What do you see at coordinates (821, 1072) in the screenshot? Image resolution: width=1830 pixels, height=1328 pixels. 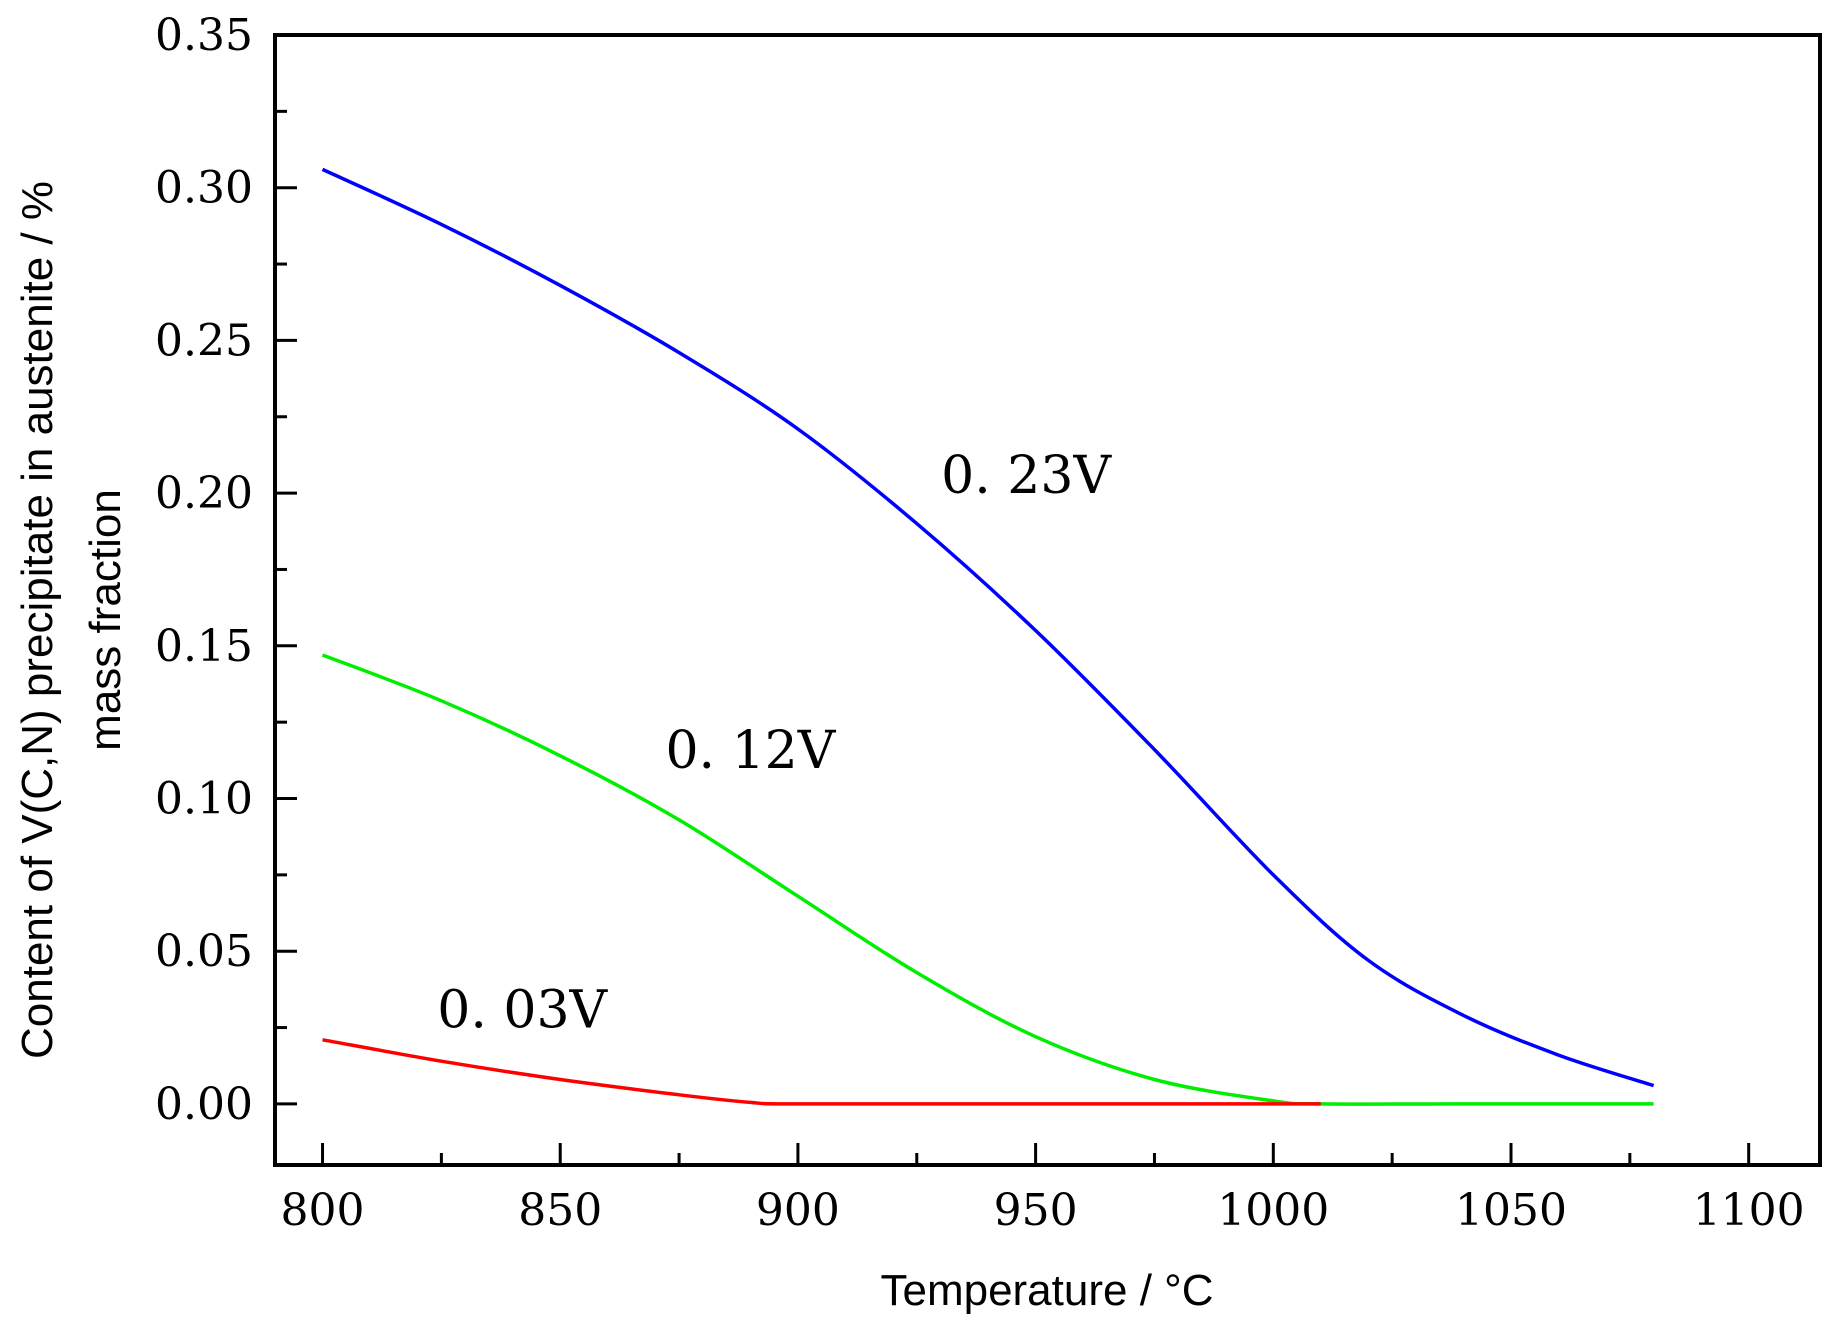 I see `series-line-0.03V` at bounding box center [821, 1072].